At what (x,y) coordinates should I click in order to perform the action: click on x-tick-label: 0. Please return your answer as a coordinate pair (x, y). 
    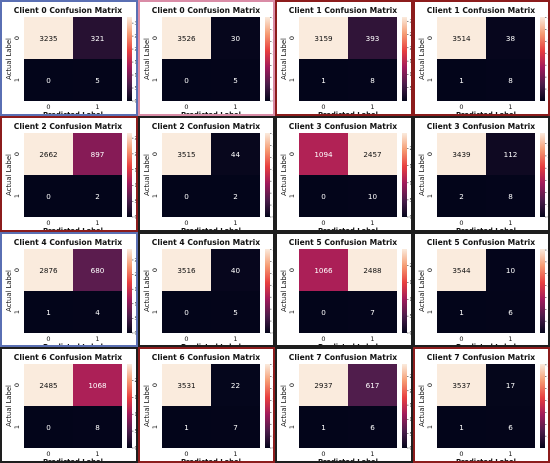
    Looking at the image, I should click on (186, 107).